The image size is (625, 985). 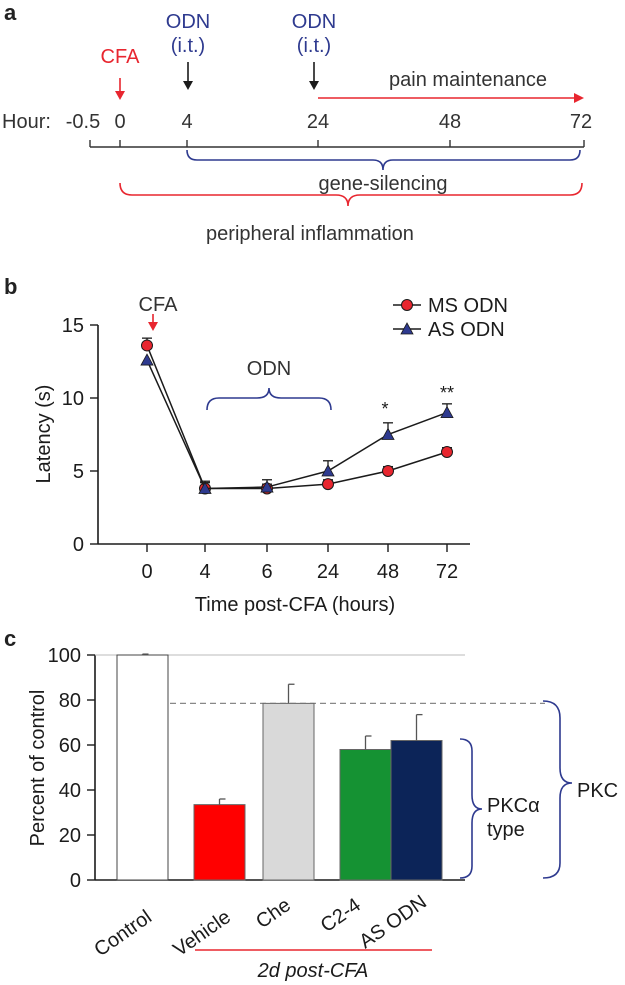 I want to click on pain-maintenance-label: pain maintenance, so click(x=468, y=80).